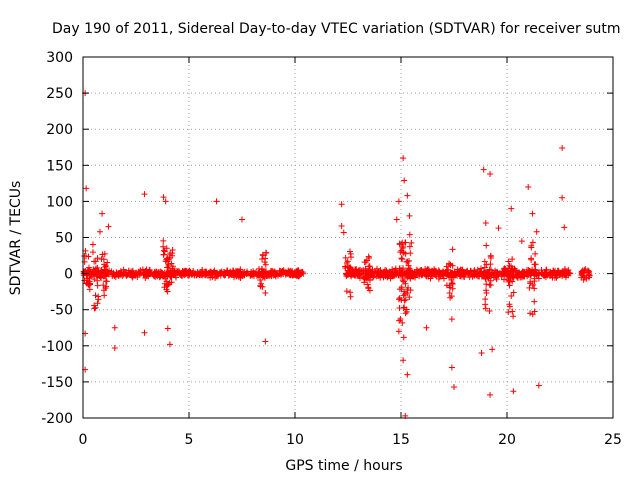 This screenshot has height=480, width=640. What do you see at coordinates (295, 440) in the screenshot?
I see `x-tick-label: 10` at bounding box center [295, 440].